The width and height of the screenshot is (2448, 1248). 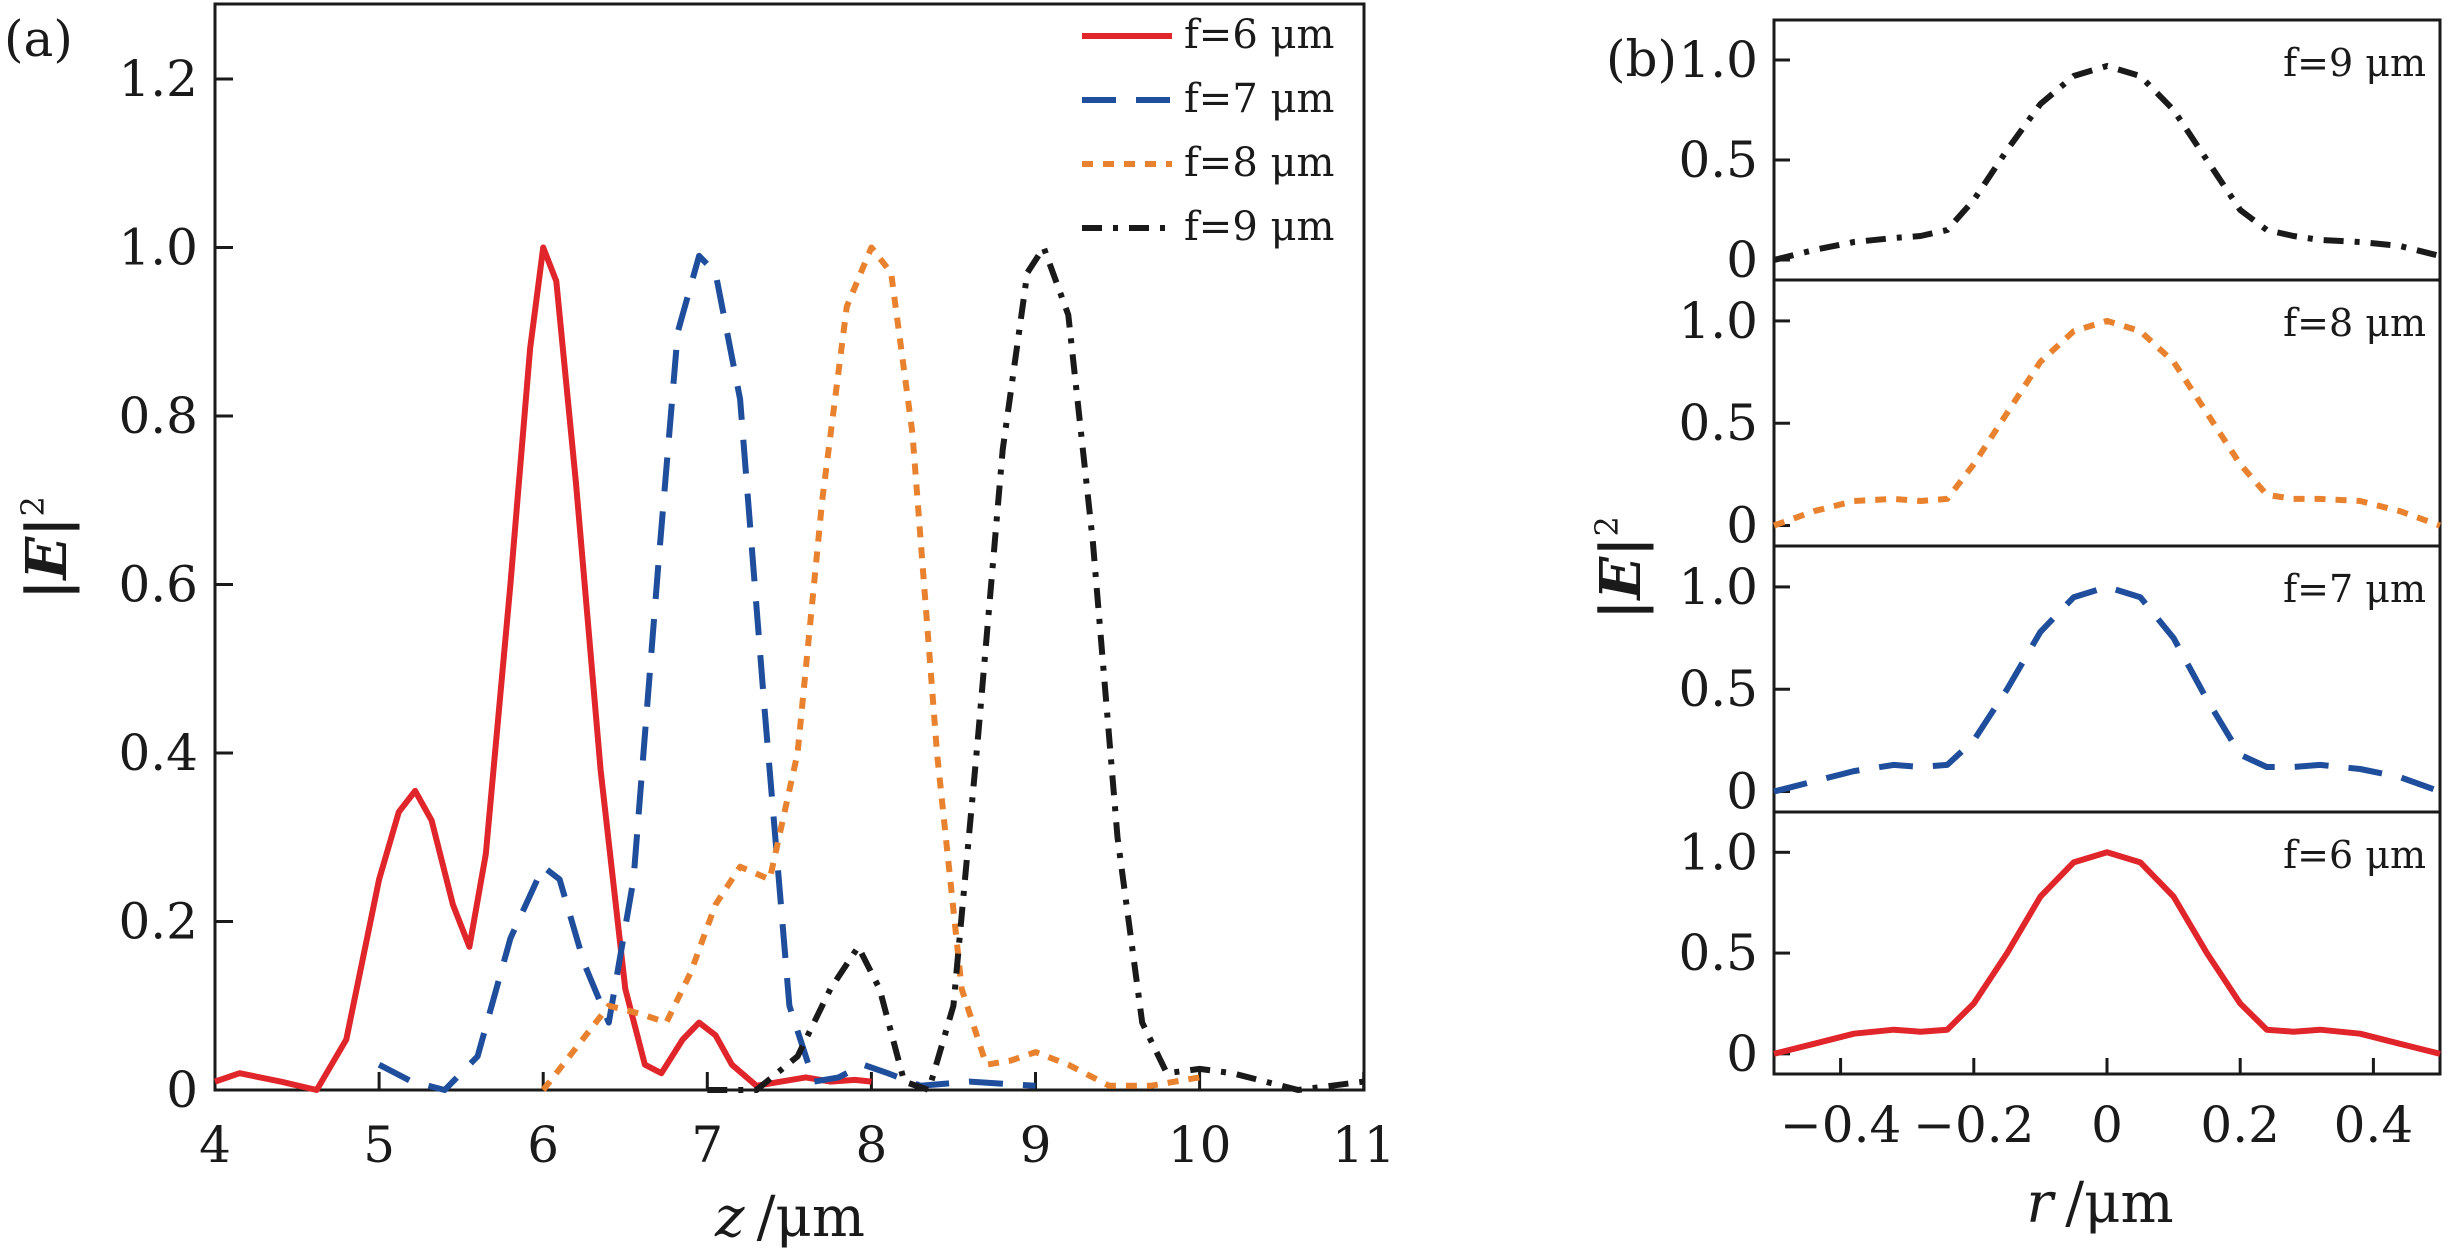 I want to click on panel-b-label: (b), so click(x=1641, y=59).